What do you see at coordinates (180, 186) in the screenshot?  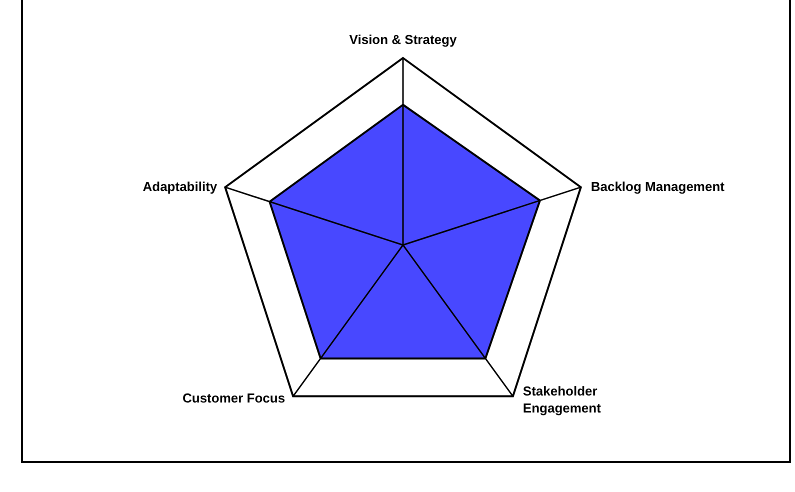 I see `spoke-label: Adaptability` at bounding box center [180, 186].